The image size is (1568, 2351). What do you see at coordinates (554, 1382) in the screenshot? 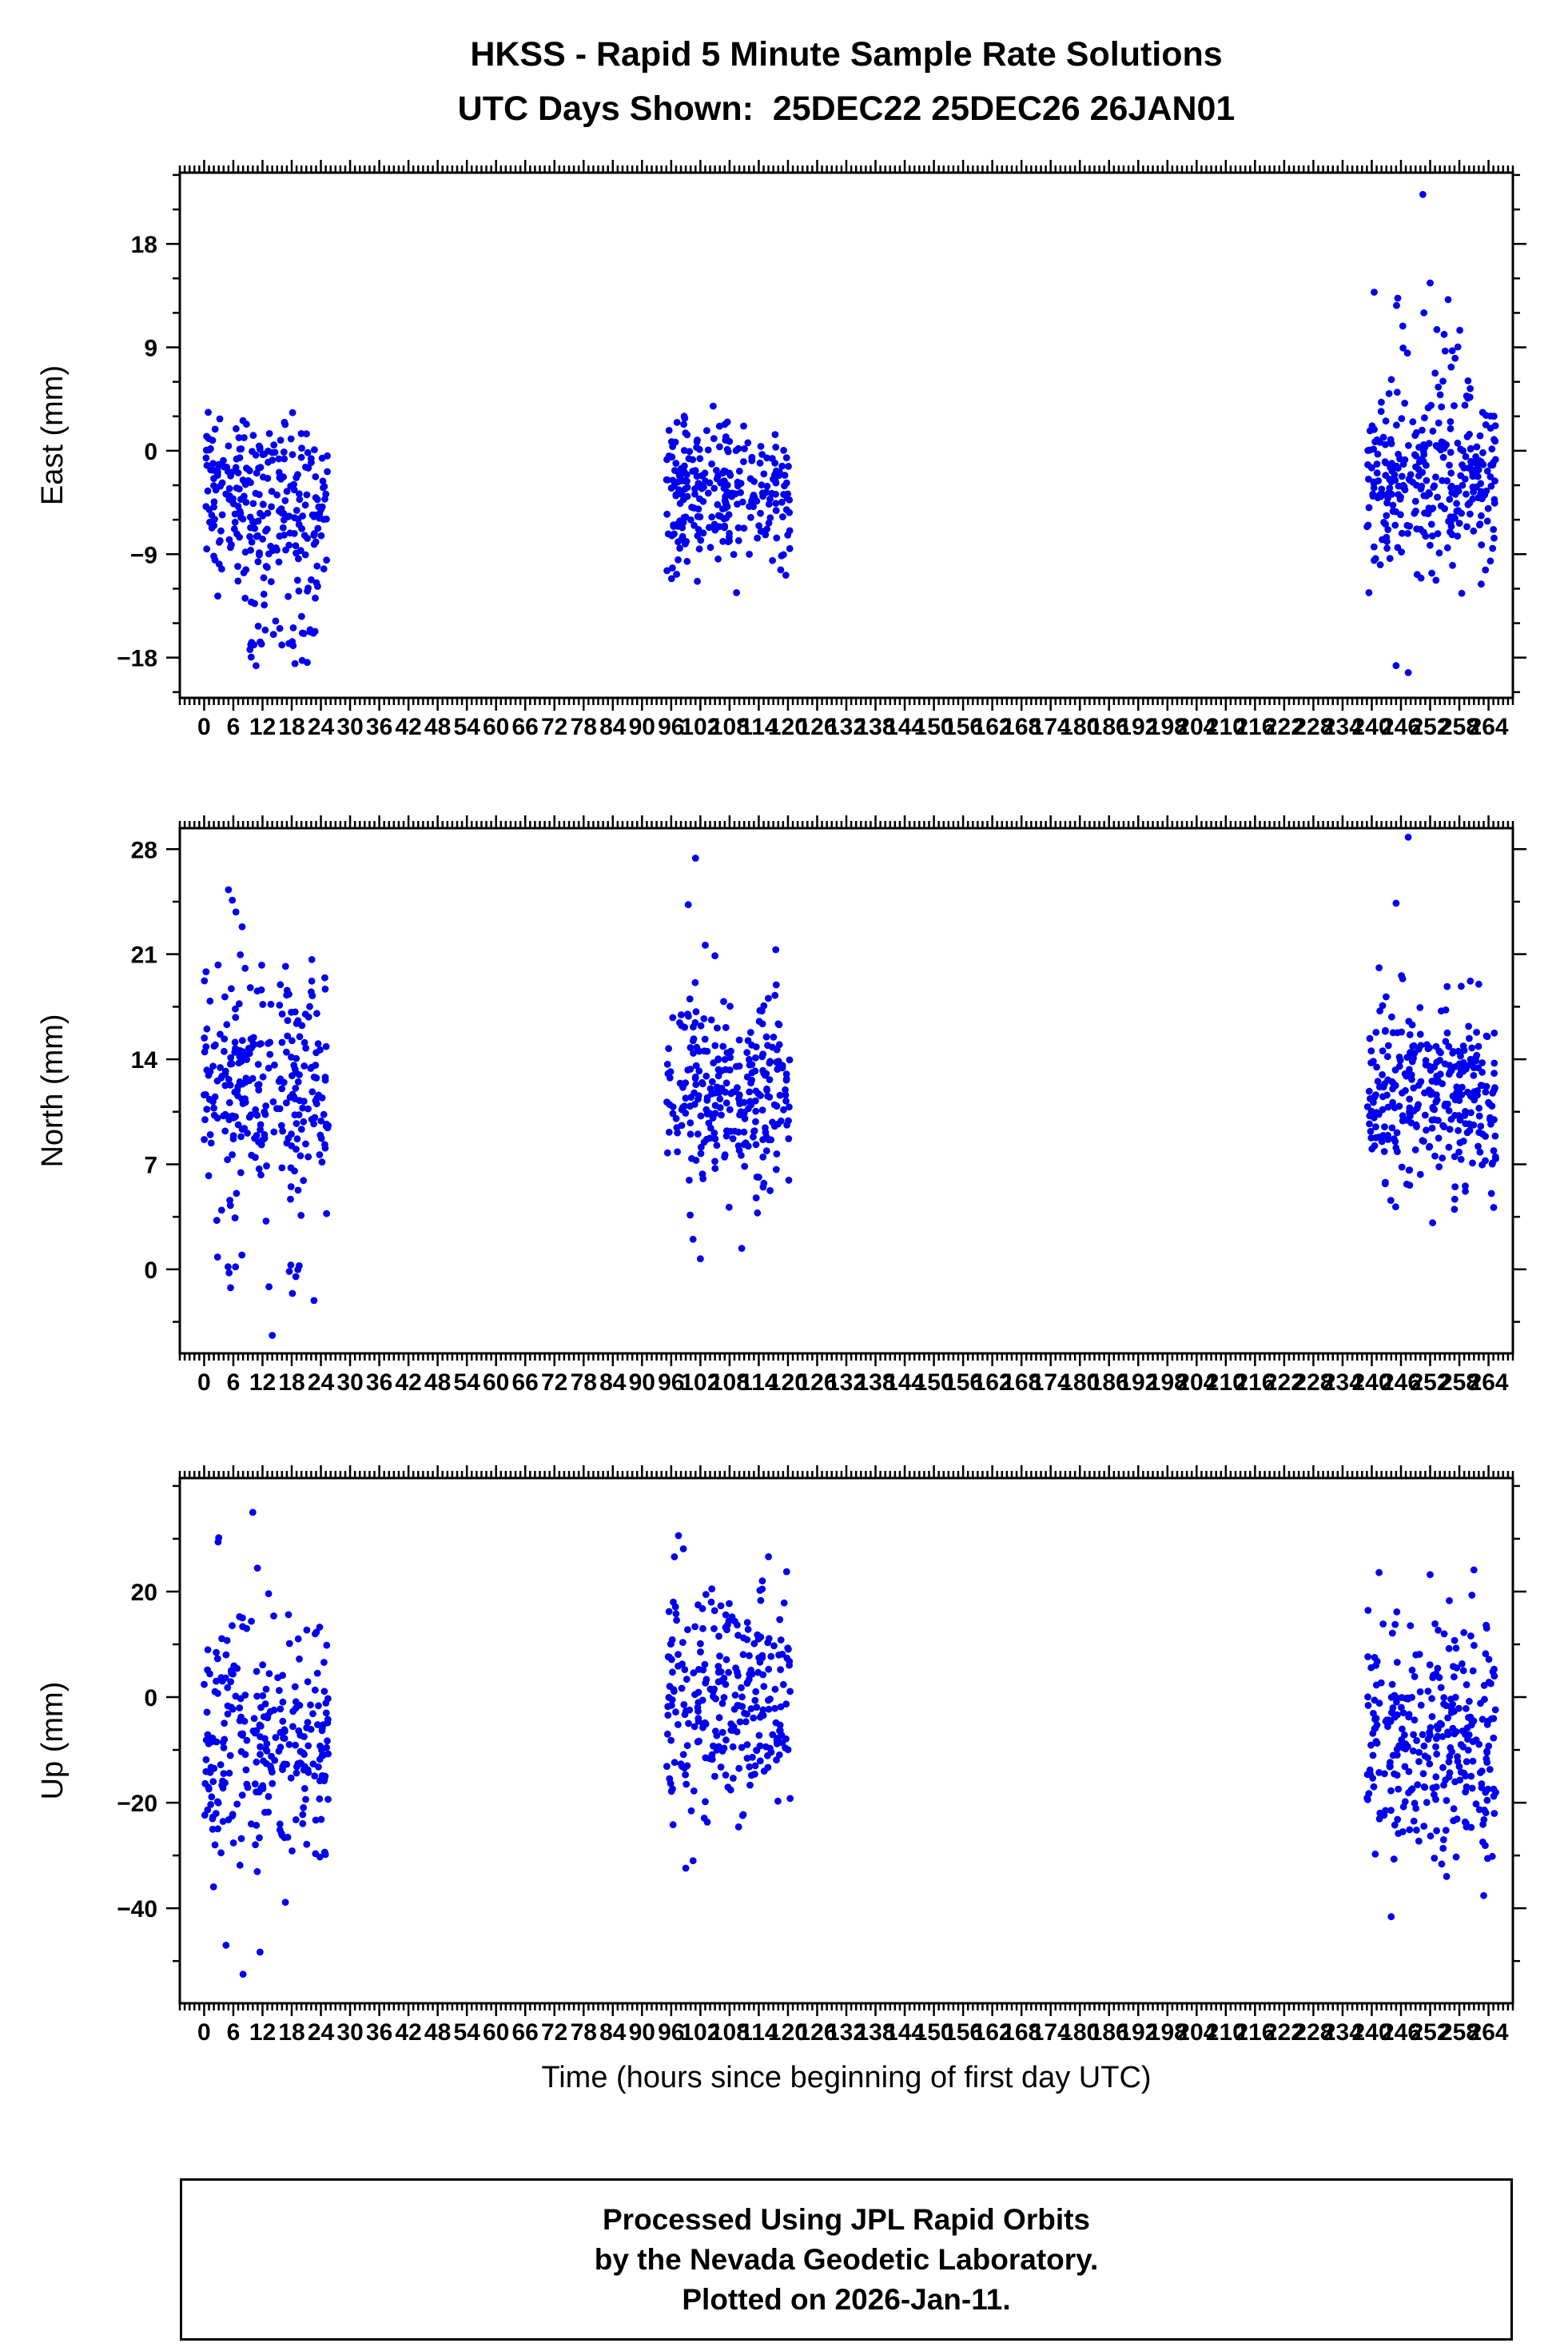
I see `svg-text: 72` at bounding box center [554, 1382].